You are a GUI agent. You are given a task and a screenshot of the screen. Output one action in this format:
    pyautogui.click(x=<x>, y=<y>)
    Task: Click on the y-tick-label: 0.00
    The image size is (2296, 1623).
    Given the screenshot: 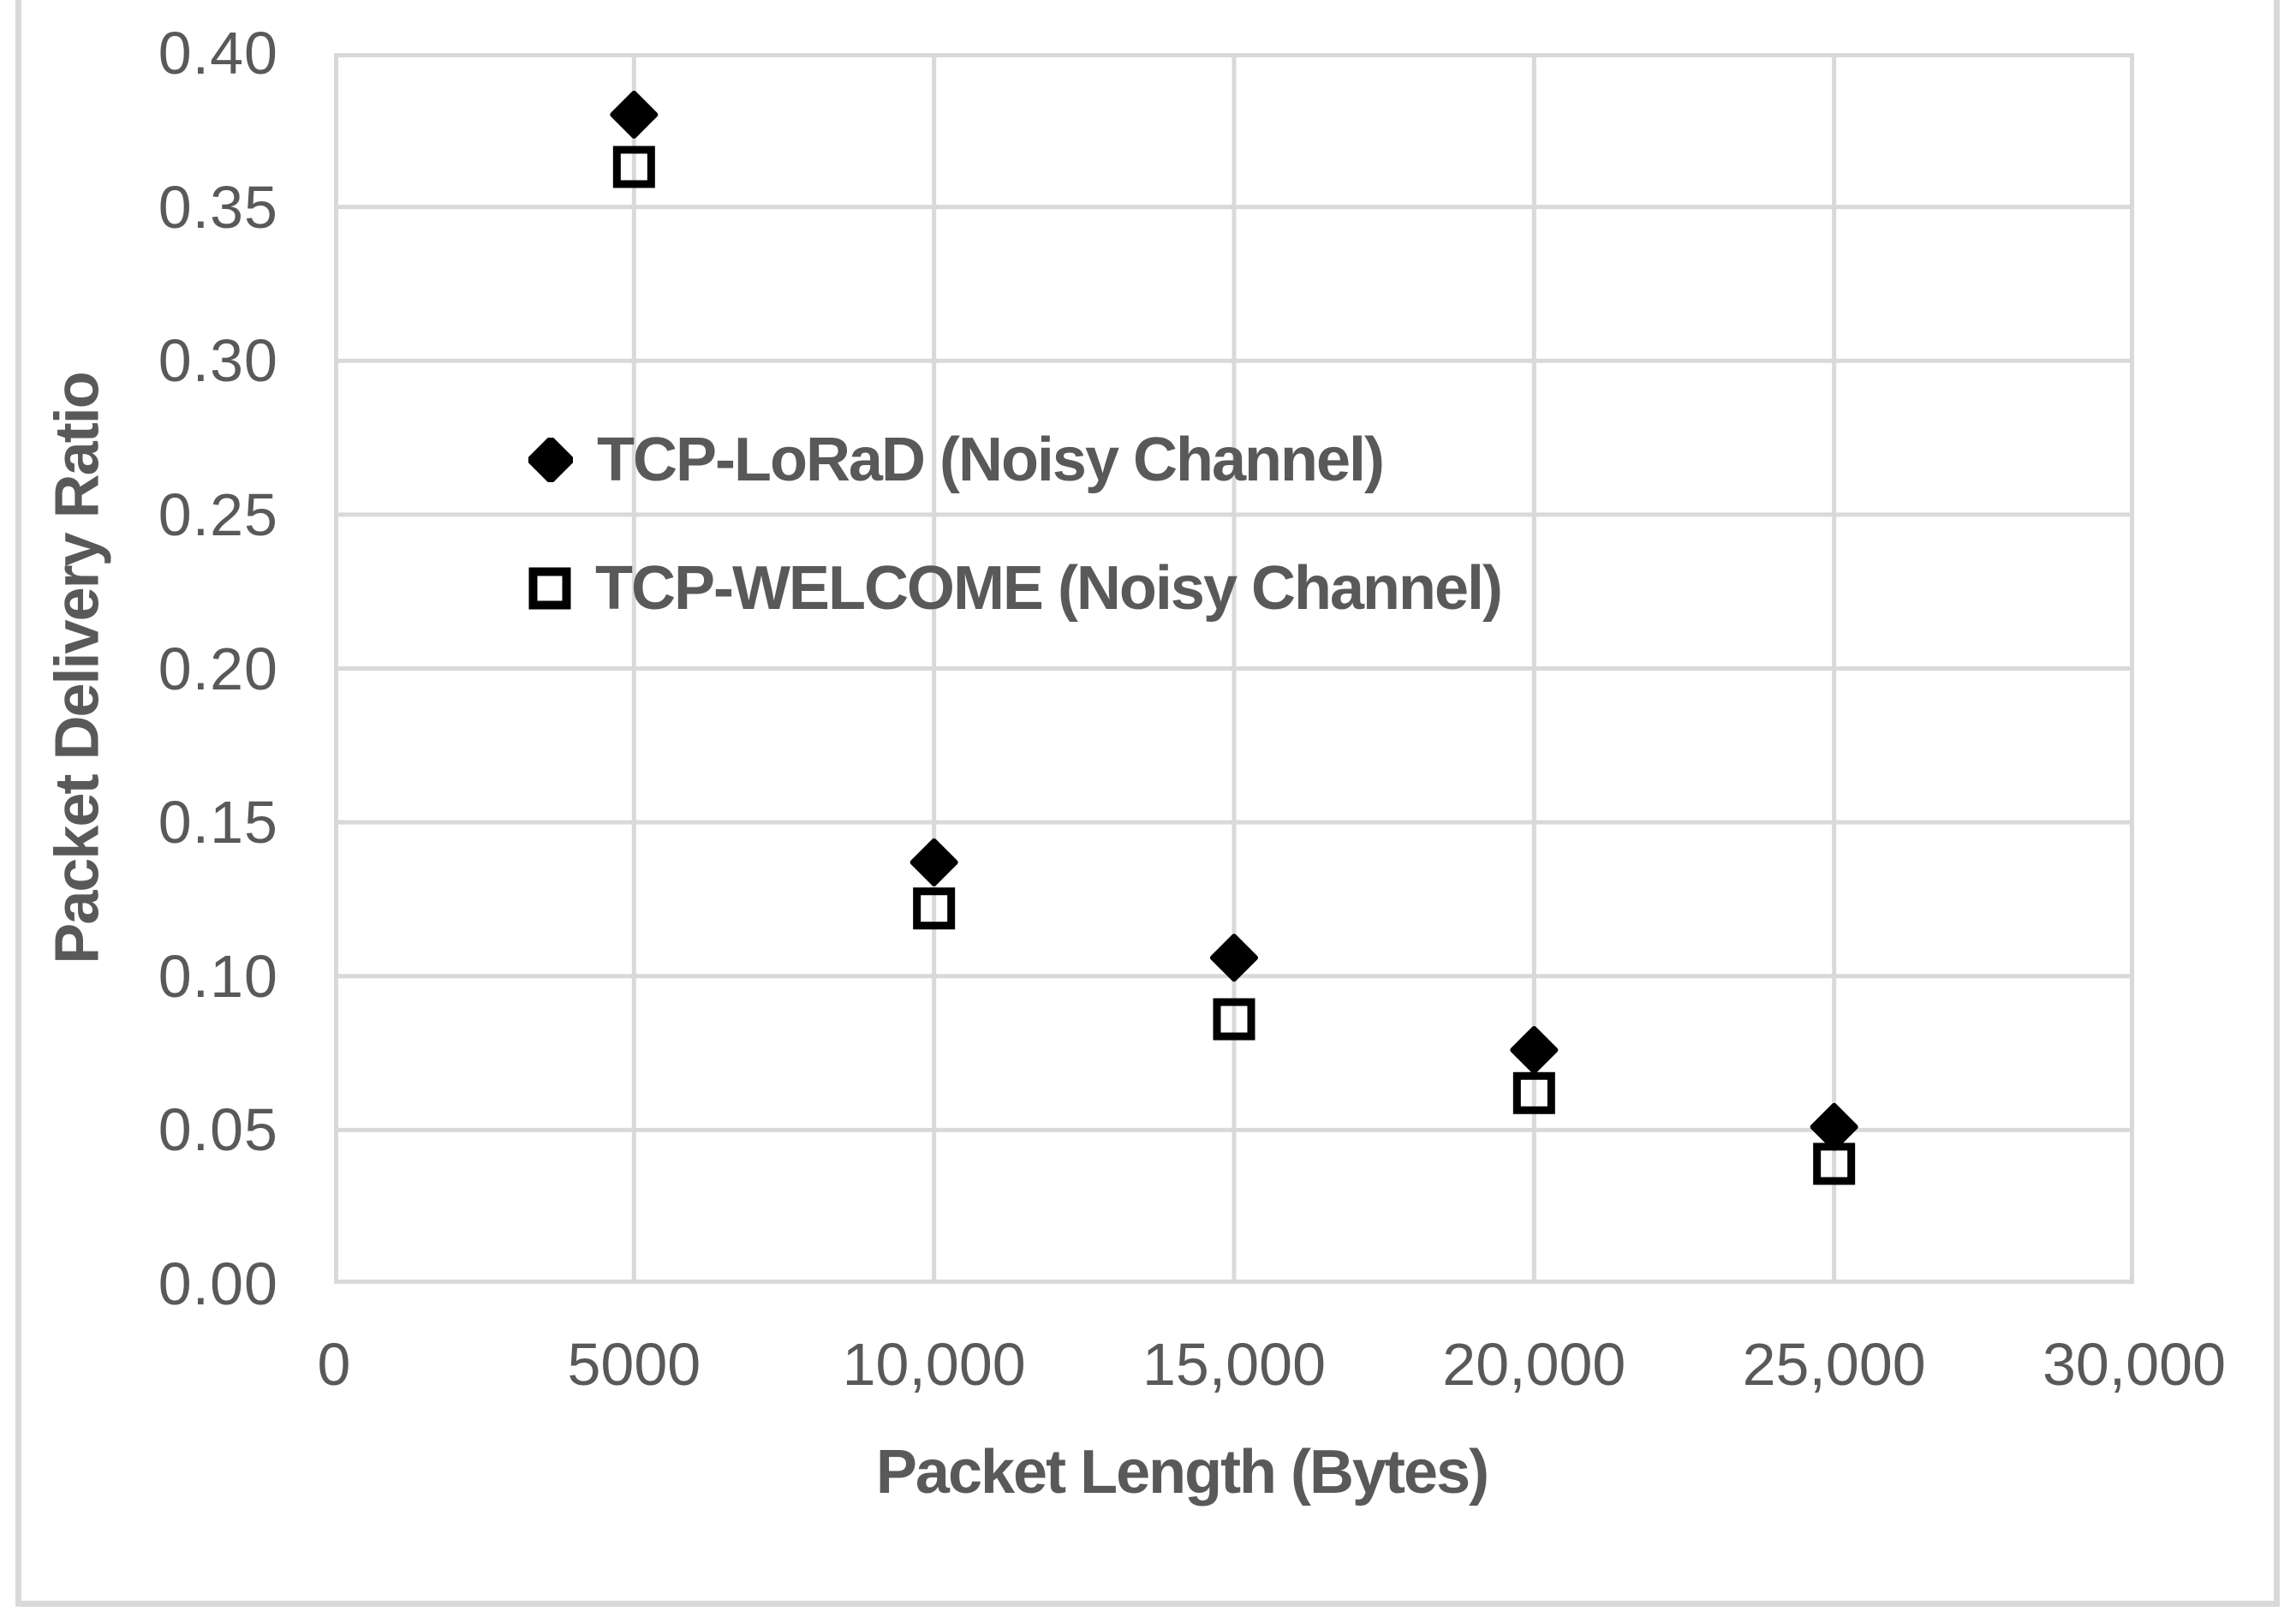 What is the action you would take?
    pyautogui.click(x=218, y=1283)
    